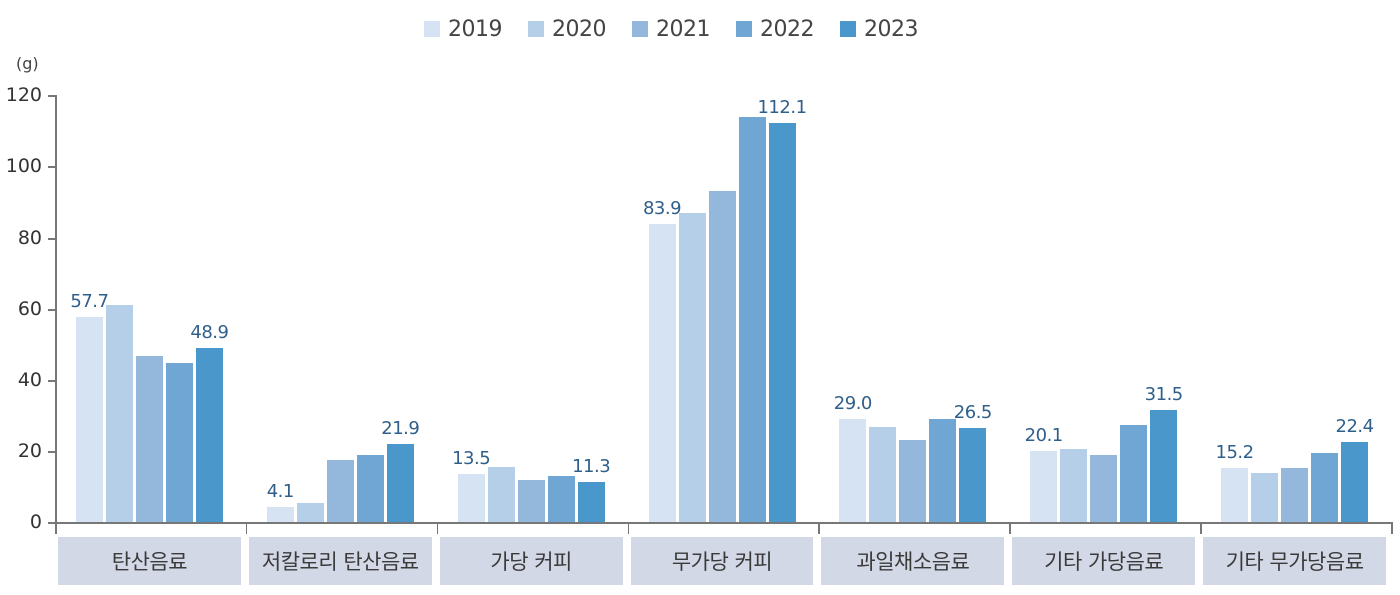 The width and height of the screenshot is (1400, 595). Describe the element at coordinates (475, 29) in the screenshot. I see `legend-label: 2019` at that location.